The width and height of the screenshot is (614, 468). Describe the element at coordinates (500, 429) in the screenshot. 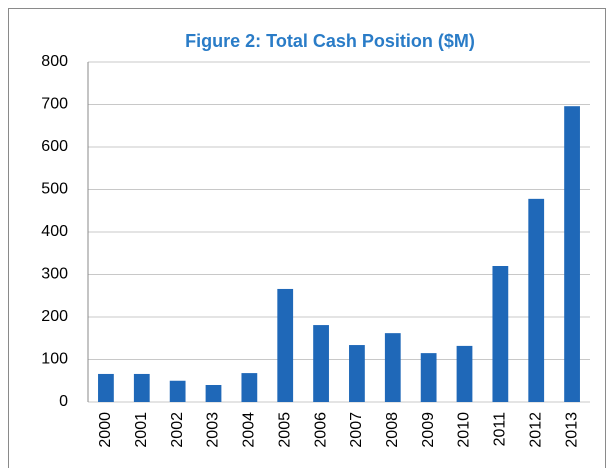

I see `x-tick-label: 2011` at that location.